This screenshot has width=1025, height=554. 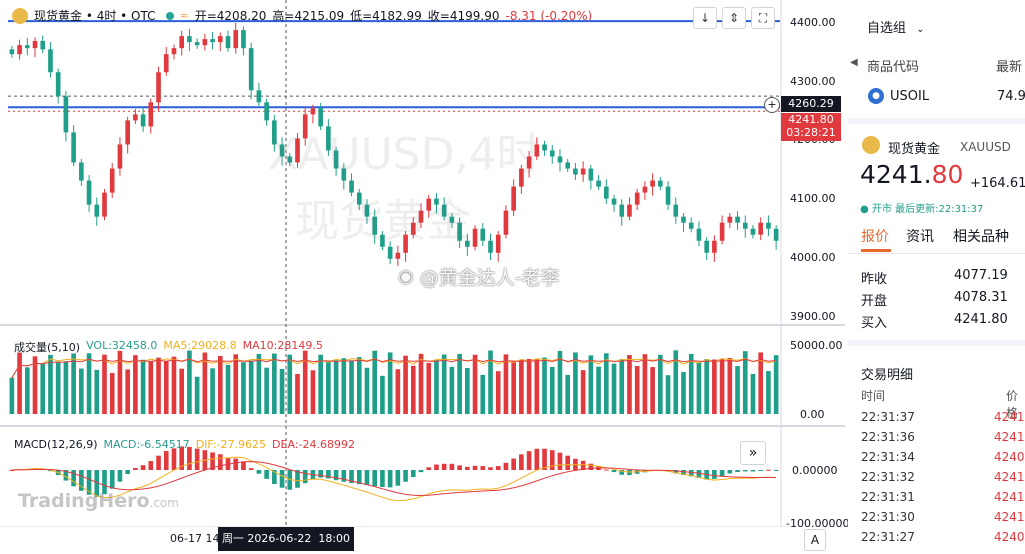 What do you see at coordinates (479, 276) in the screenshot?
I see `watermark-credit: ◉ @黄金达人-老李` at bounding box center [479, 276].